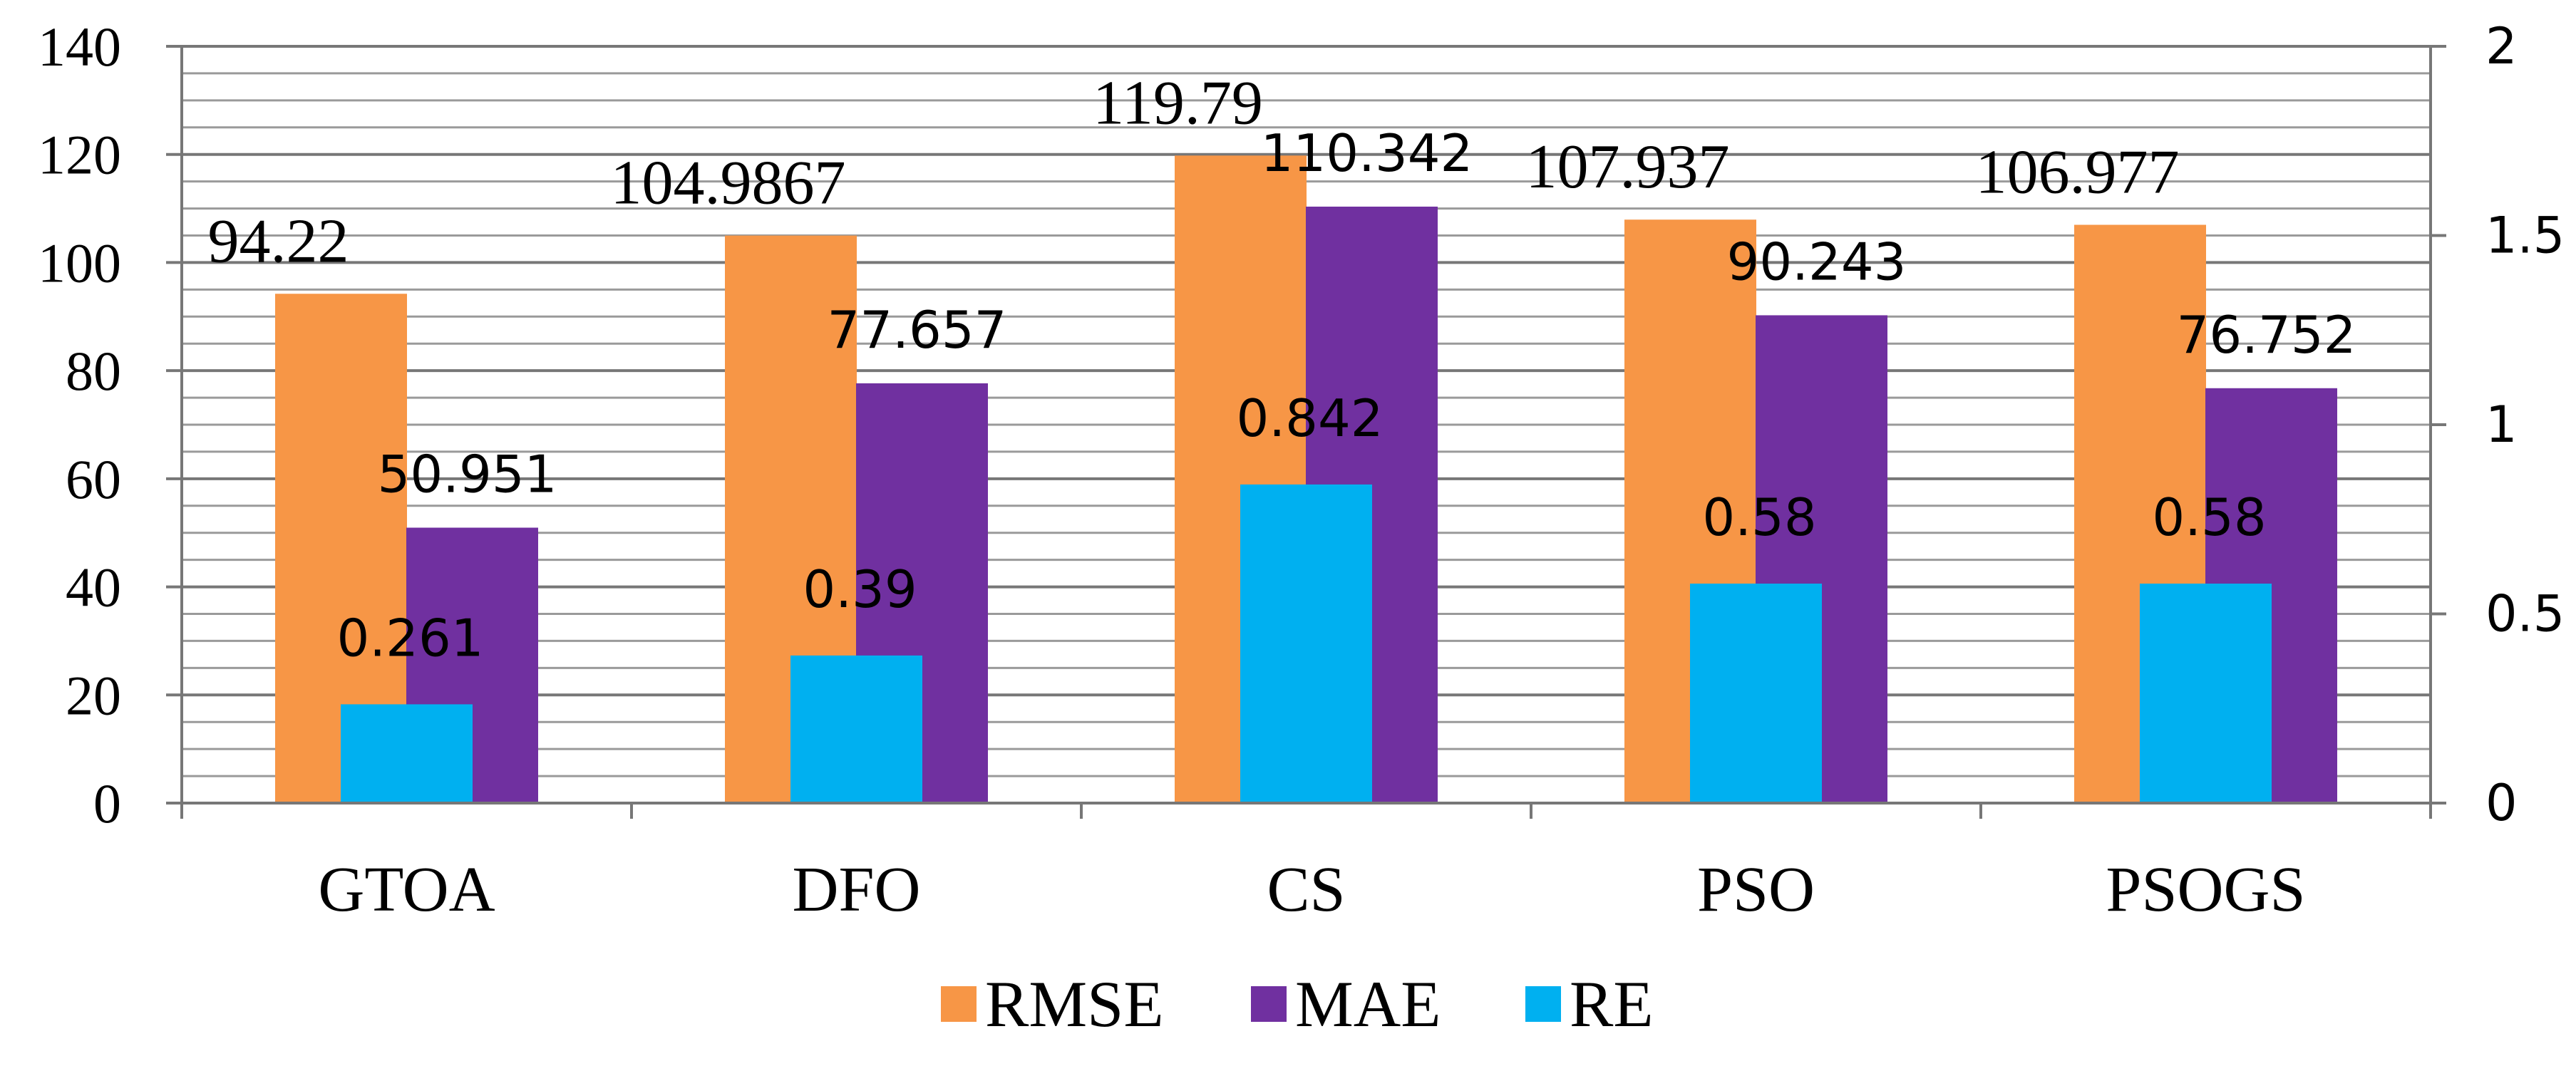  What do you see at coordinates (1309, 418) in the screenshot?
I see `data-label-re: 0.842` at bounding box center [1309, 418].